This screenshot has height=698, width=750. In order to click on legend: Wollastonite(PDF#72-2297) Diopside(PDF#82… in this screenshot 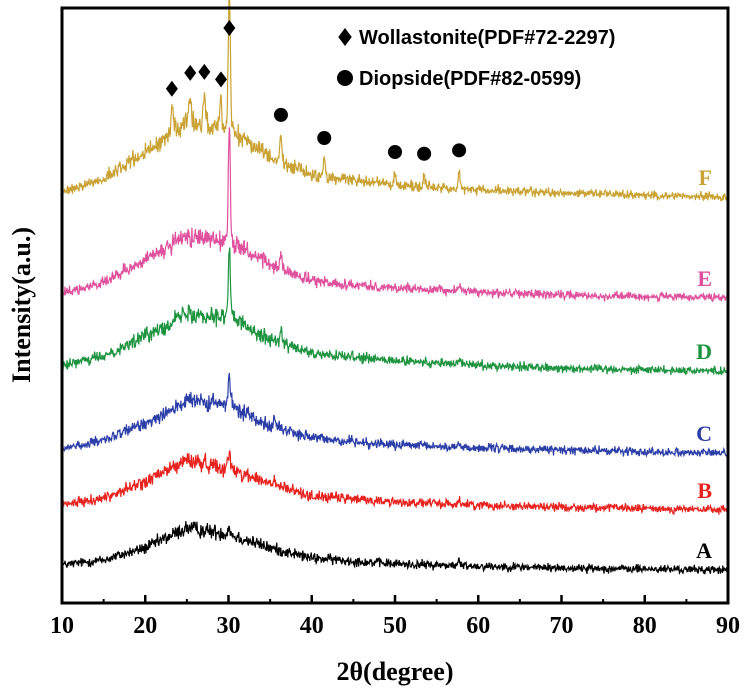, I will do `click(476, 58)`.